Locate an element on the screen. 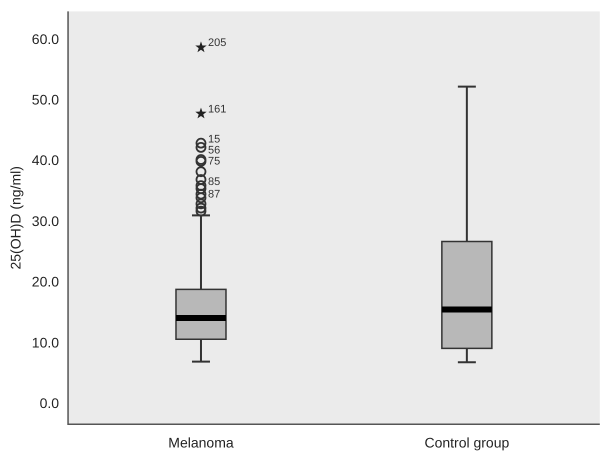  x-tick-label: Melanoma is located at coordinates (201, 442).